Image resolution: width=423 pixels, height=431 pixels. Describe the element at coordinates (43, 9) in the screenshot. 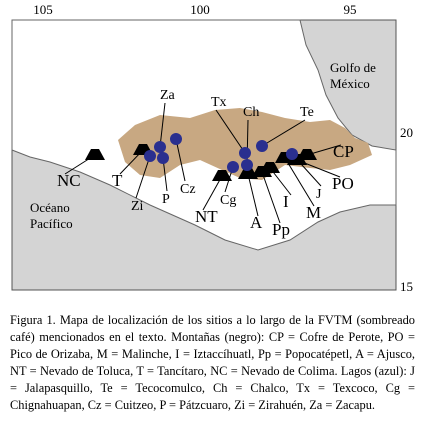

I see `lon-label: 105` at that location.